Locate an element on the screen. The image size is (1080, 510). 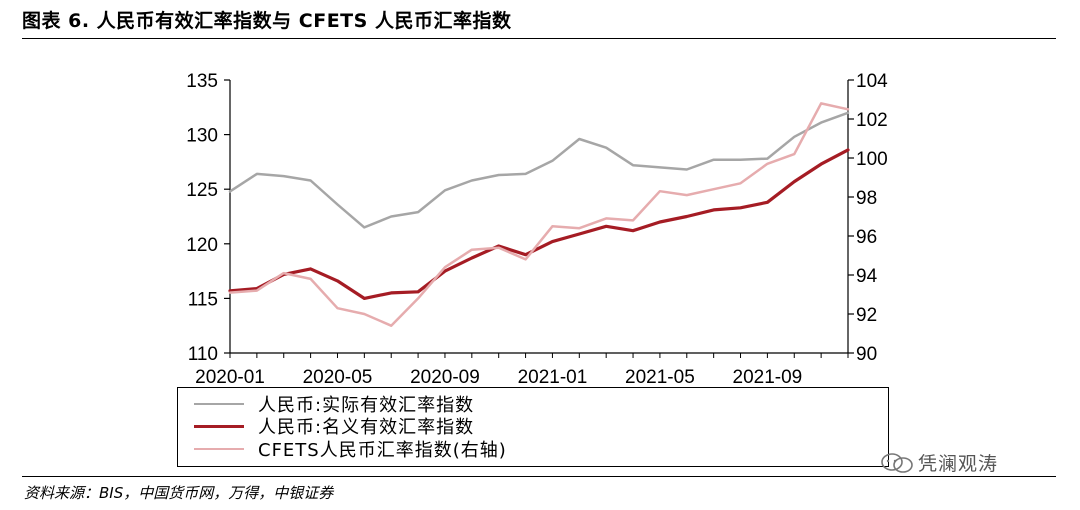
left-tick-label: 125 is located at coordinates (202, 190).